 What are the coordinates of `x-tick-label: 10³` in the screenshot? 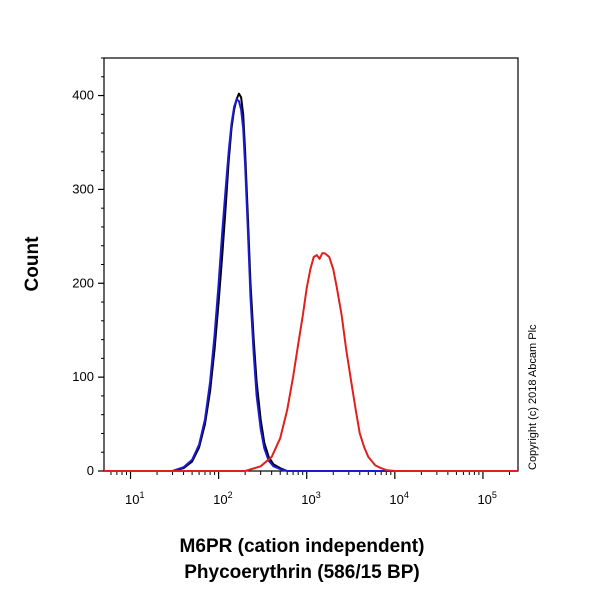 It's located at (310, 498).